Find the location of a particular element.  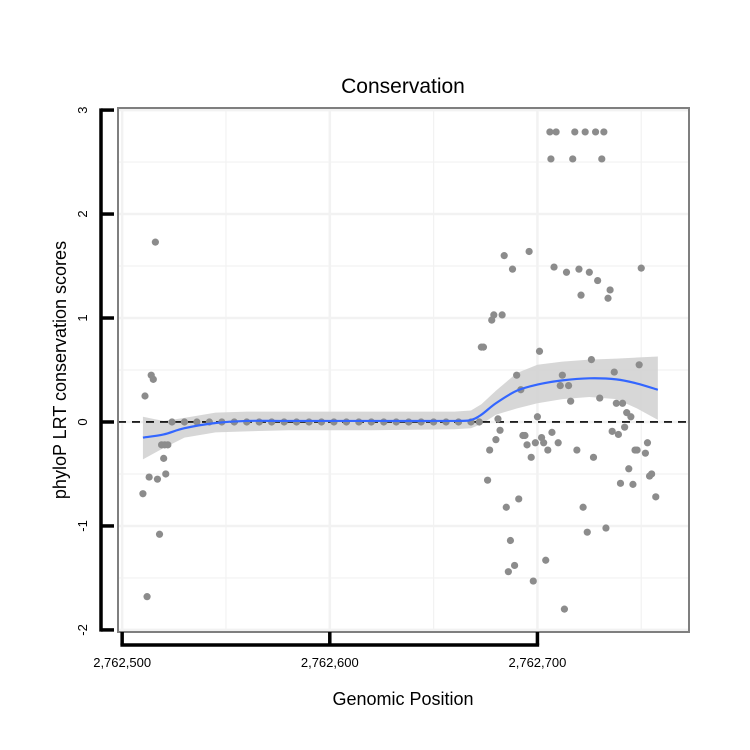

x-axis-label: Genomic Position is located at coordinates (402, 699).